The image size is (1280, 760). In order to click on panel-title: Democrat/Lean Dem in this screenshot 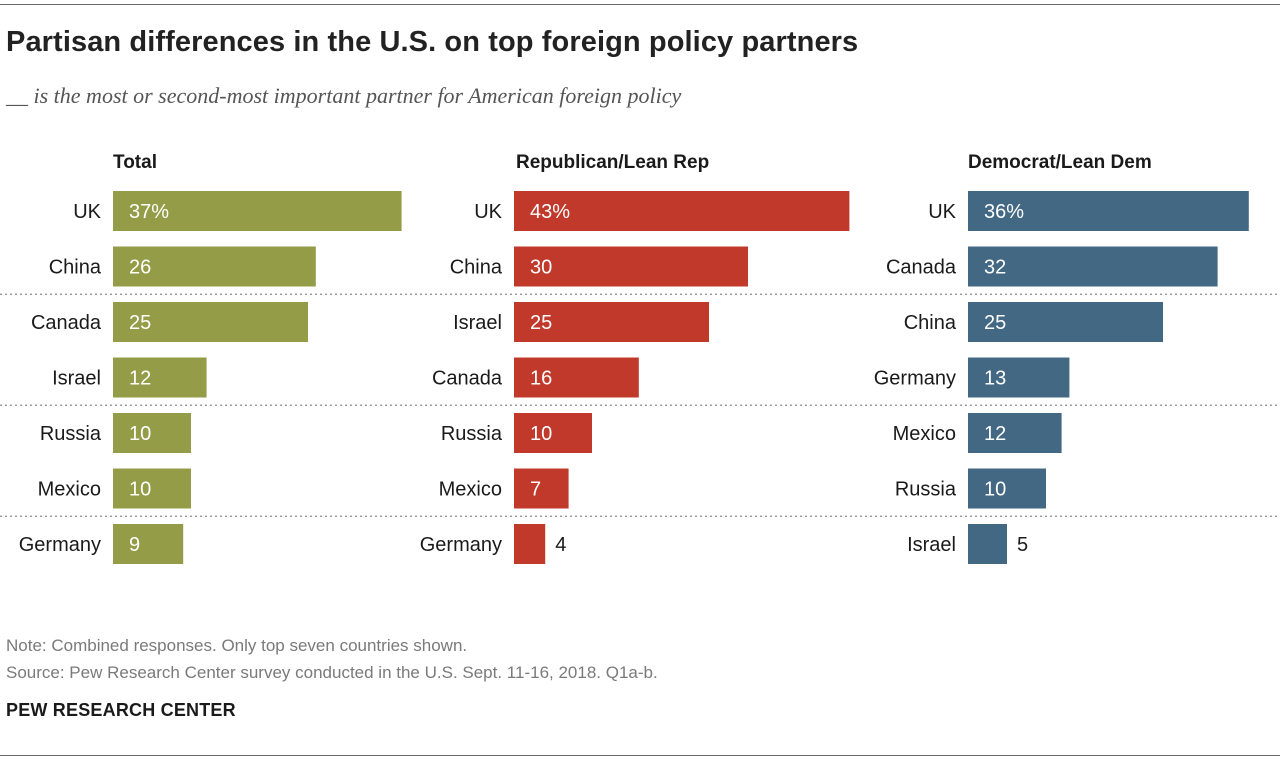, I will do `click(1060, 162)`.